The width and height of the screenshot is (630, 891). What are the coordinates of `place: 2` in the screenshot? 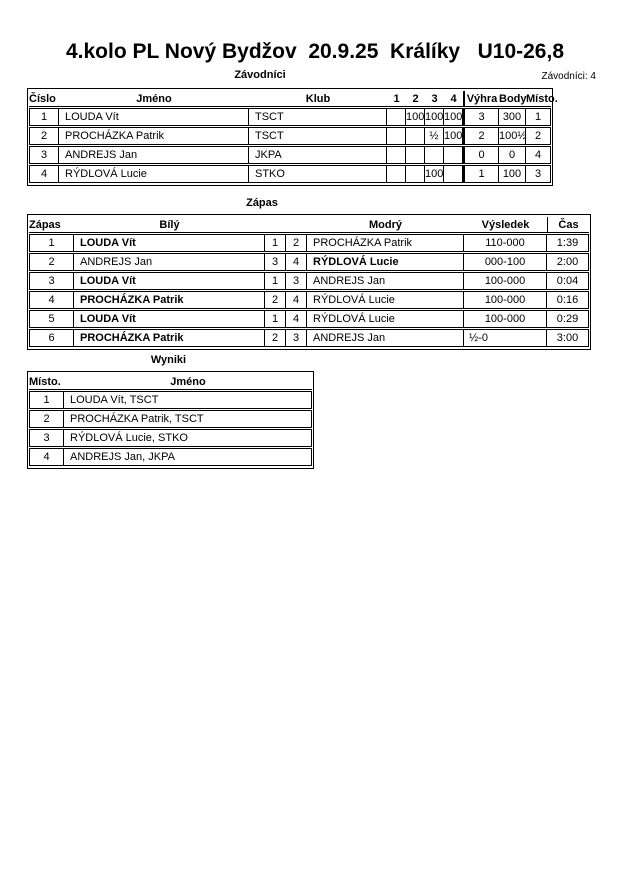 It's located at (538, 136).